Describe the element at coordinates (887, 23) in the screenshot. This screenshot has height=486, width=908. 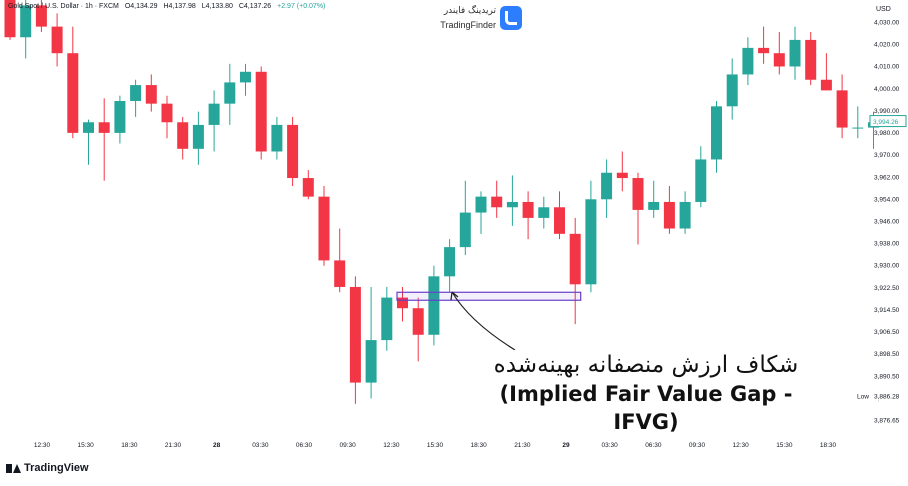
I see `price-tick-label: 4,030.00` at that location.